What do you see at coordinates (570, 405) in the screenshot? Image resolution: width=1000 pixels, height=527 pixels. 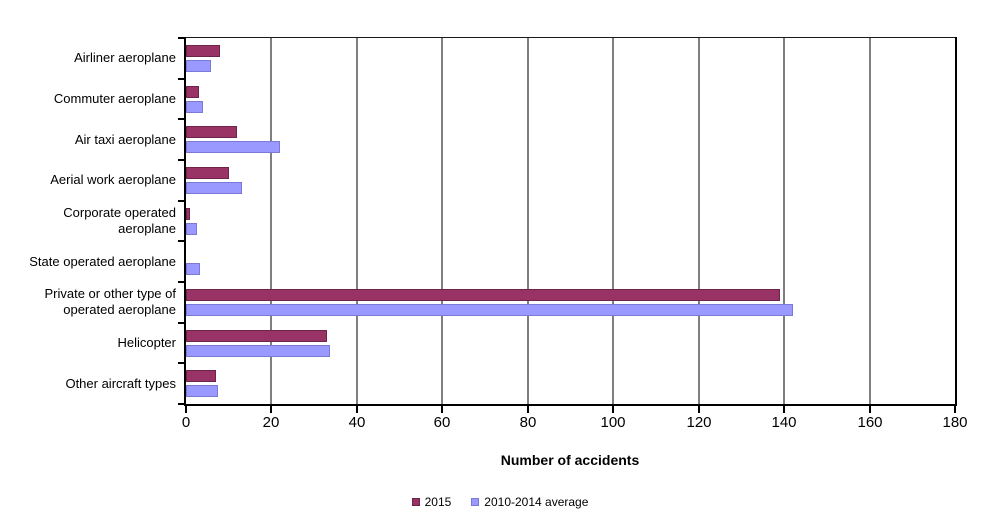 I see `x-axis-line` at bounding box center [570, 405].